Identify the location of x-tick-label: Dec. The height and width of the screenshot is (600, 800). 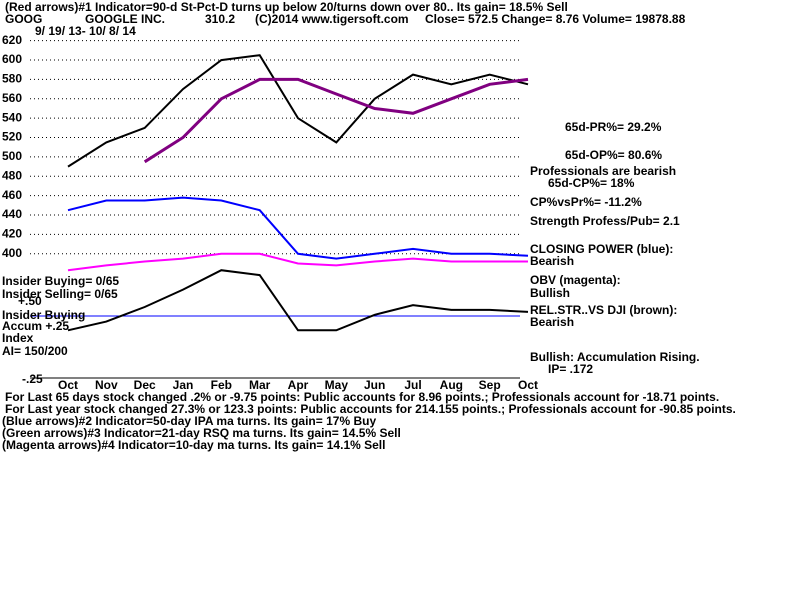
(145, 385).